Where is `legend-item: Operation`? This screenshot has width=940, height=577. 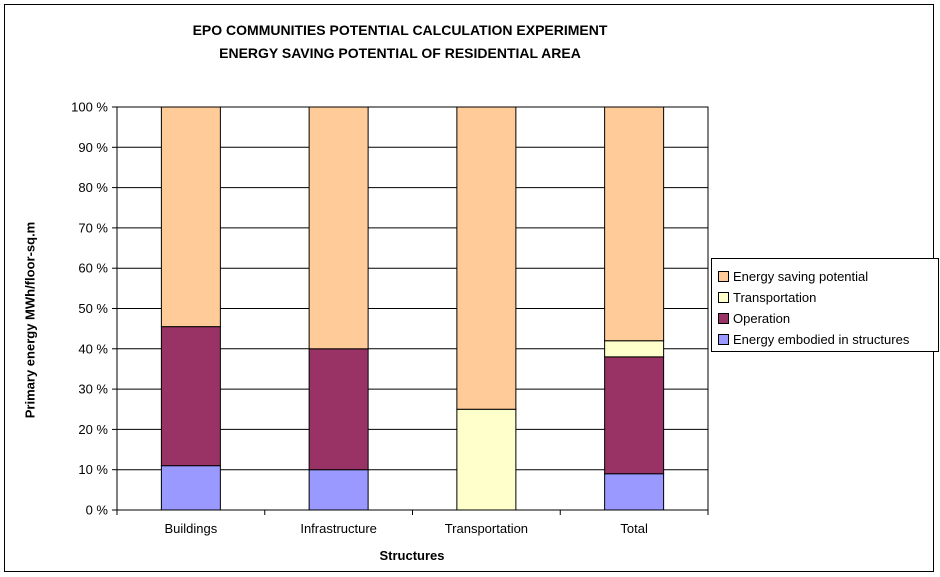 legend-item: Operation is located at coordinates (754, 318).